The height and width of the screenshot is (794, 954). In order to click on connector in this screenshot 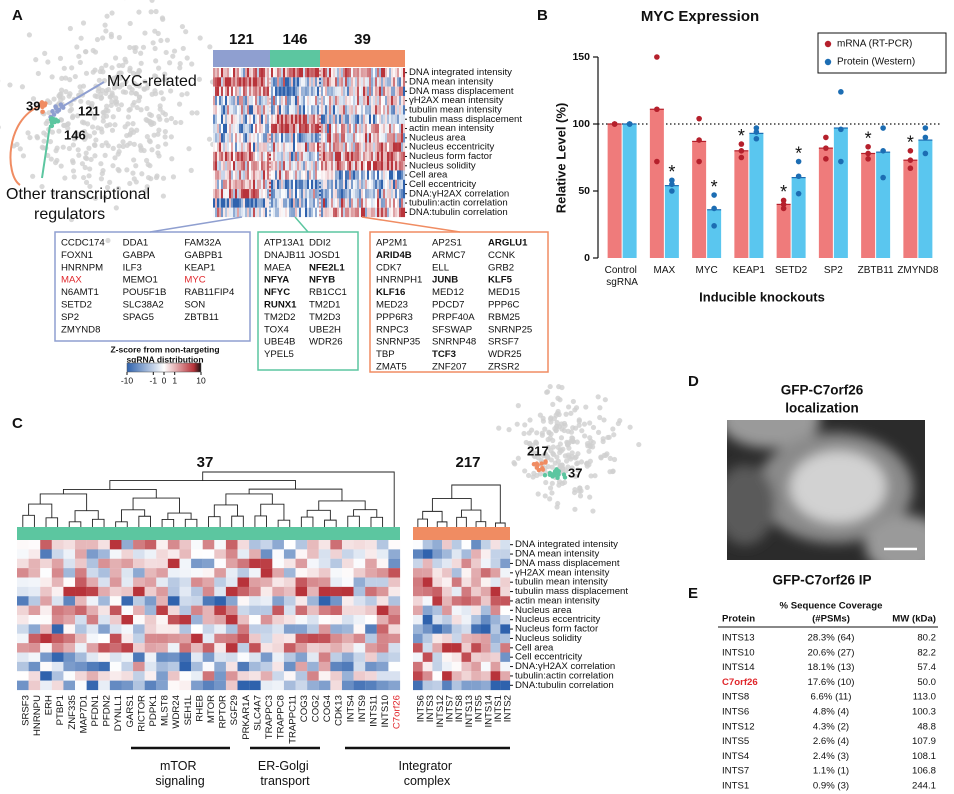, I will do `click(411, 224)`.